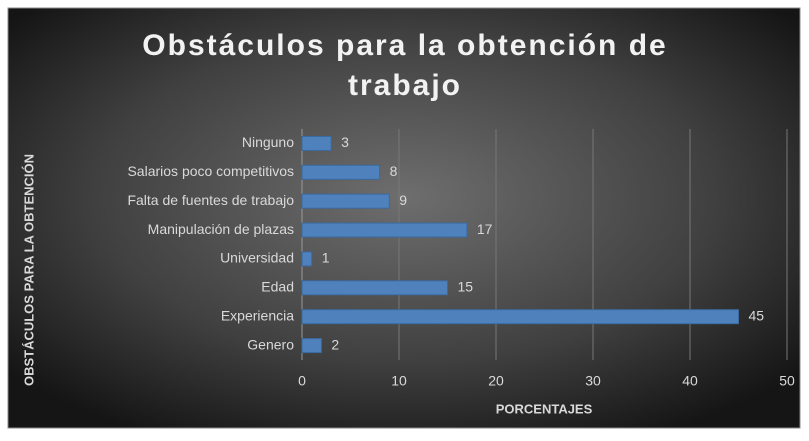  What do you see at coordinates (394, 171) in the screenshot?
I see `data-label: 8` at bounding box center [394, 171].